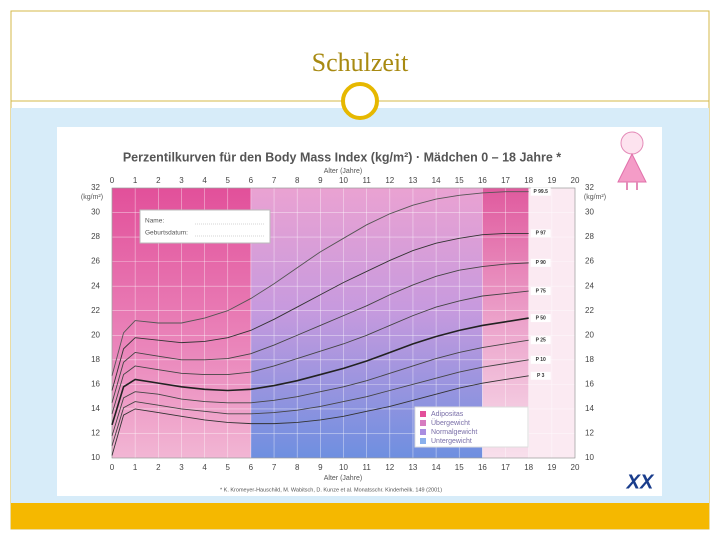 The width and height of the screenshot is (720, 540). I want to click on line-label: P 90, so click(541, 263).